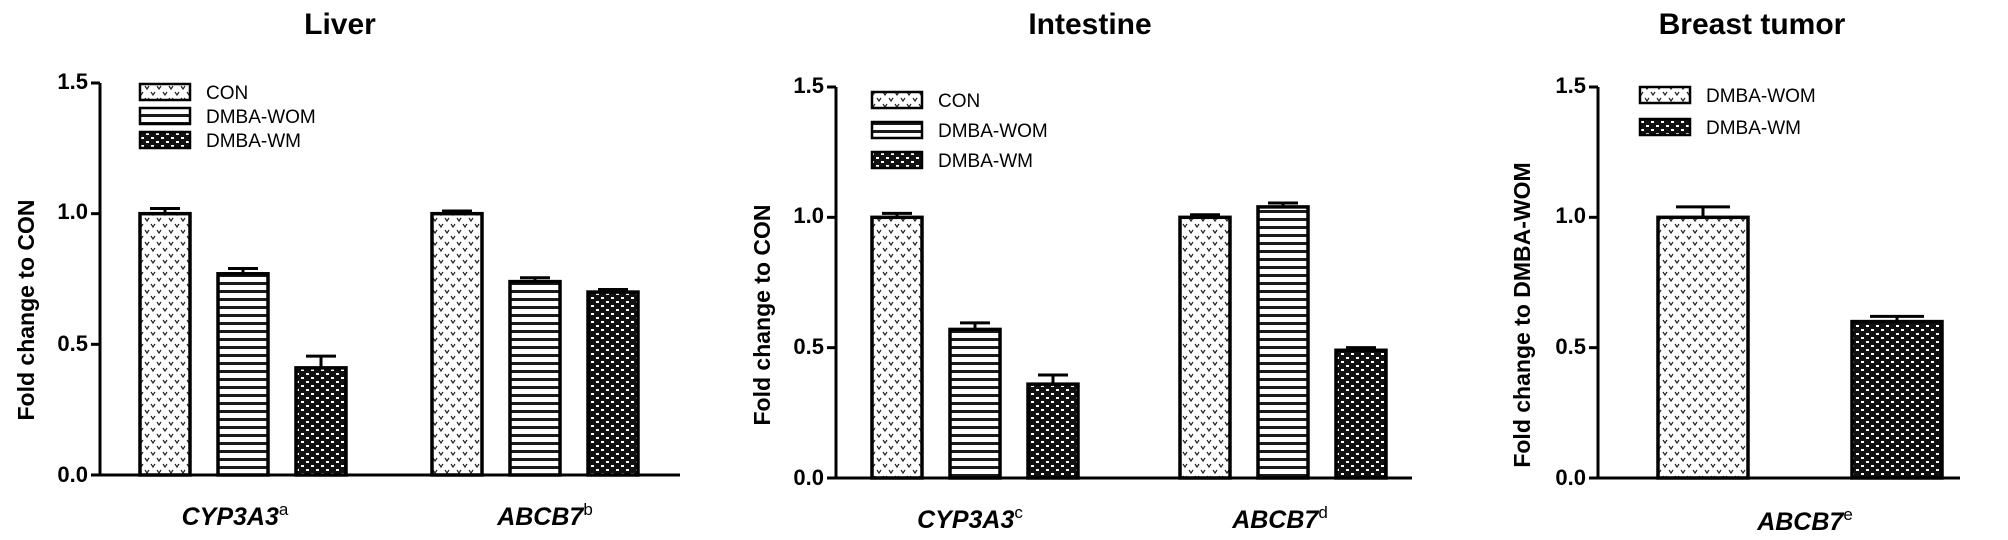  What do you see at coordinates (235, 515) in the screenshot?
I see `x-category-label: CYP3A3a` at bounding box center [235, 515].